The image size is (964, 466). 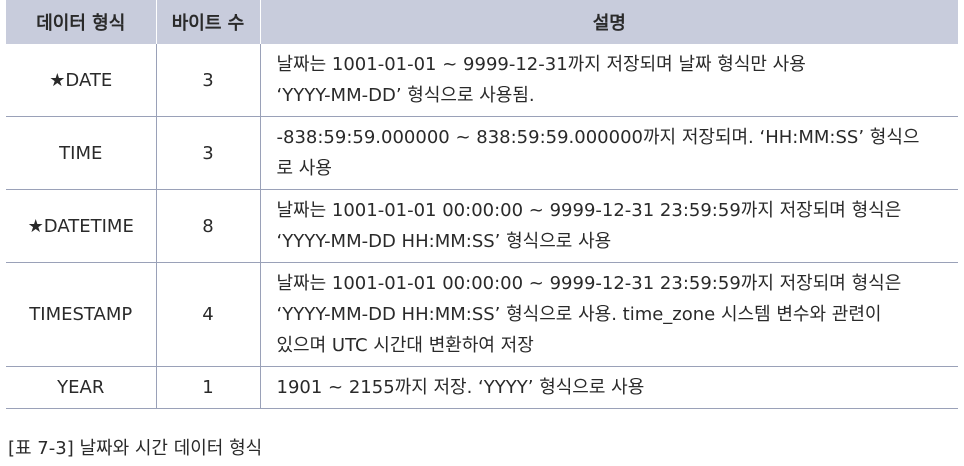 I want to click on table-row-year: YEAR 1 1901 ~ 2155까지 저장. ‘YYYY’ 형식으로 사용, so click(x=482, y=387).